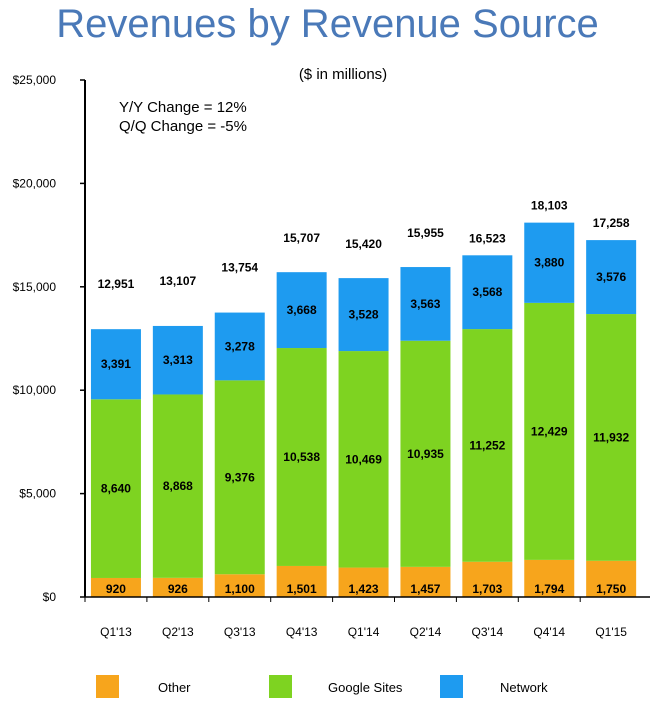 Image resolution: width=655 pixels, height=704 pixels. Describe the element at coordinates (426, 632) in the screenshot. I see `x-tick-label: Q2'14` at that location.